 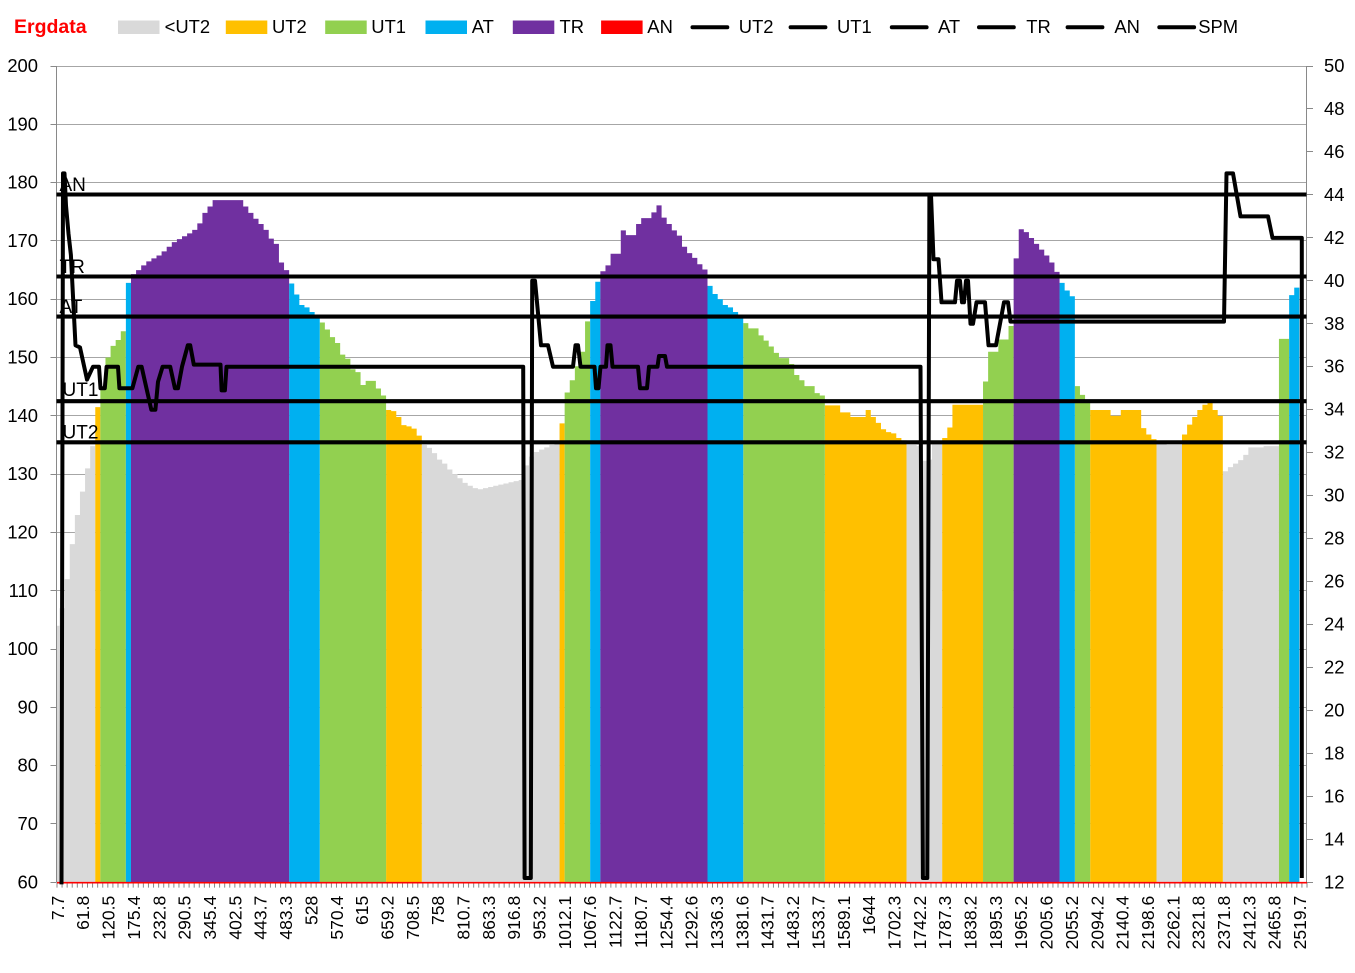 What do you see at coordinates (28, 706) in the screenshot?
I see `svg-text: 90` at bounding box center [28, 706].